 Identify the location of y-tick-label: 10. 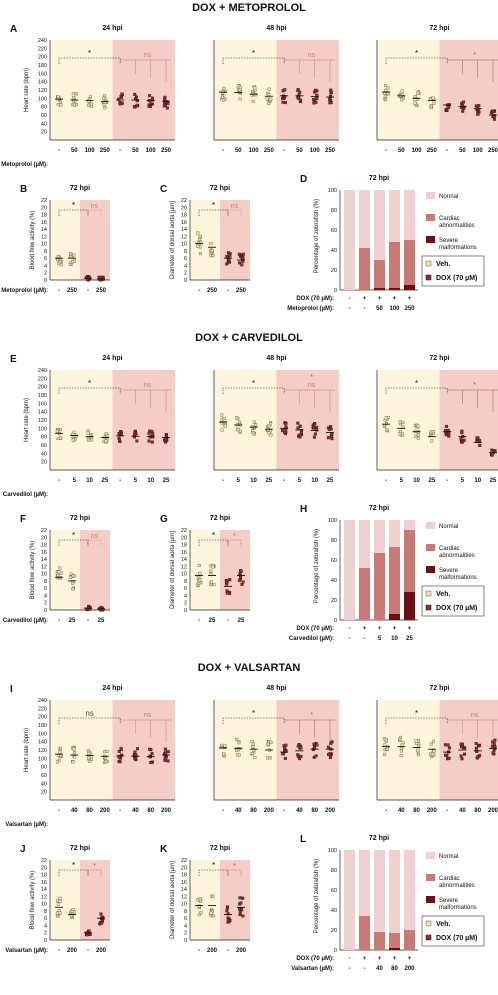
(44, 575).